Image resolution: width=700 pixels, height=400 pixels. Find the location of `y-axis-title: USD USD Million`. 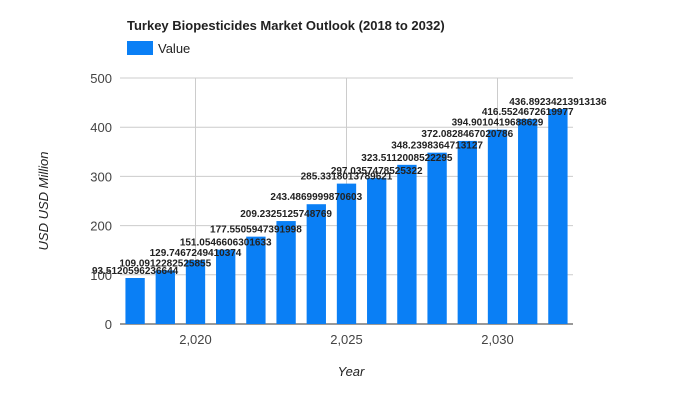

y-axis-title: USD USD Million is located at coordinates (43, 201).